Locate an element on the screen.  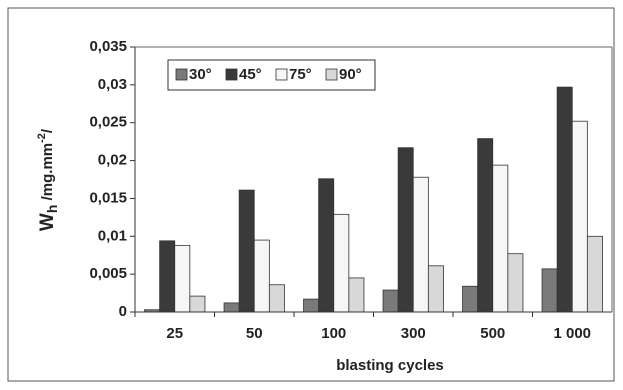
legend-label: 30° is located at coordinates (200, 74).